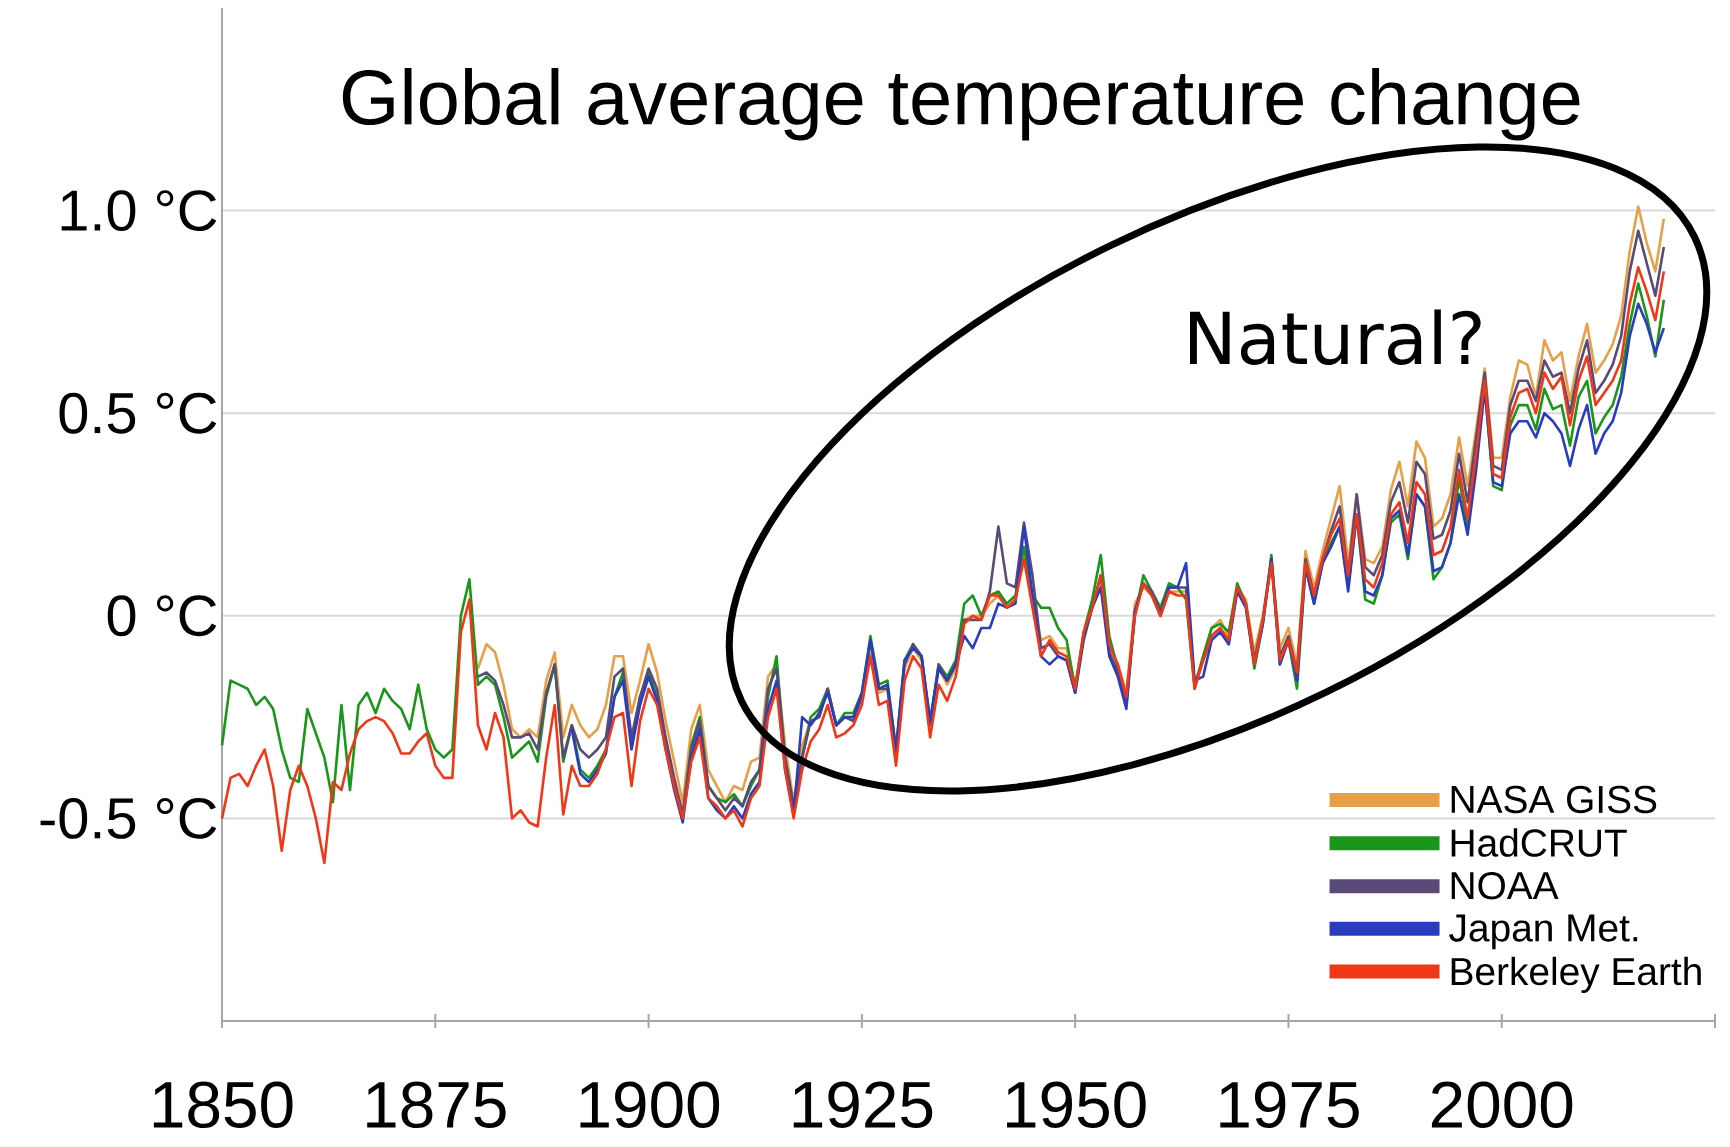  Describe the element at coordinates (138, 413) in the screenshot. I see `y-tick-label: 0.5 °C` at that location.